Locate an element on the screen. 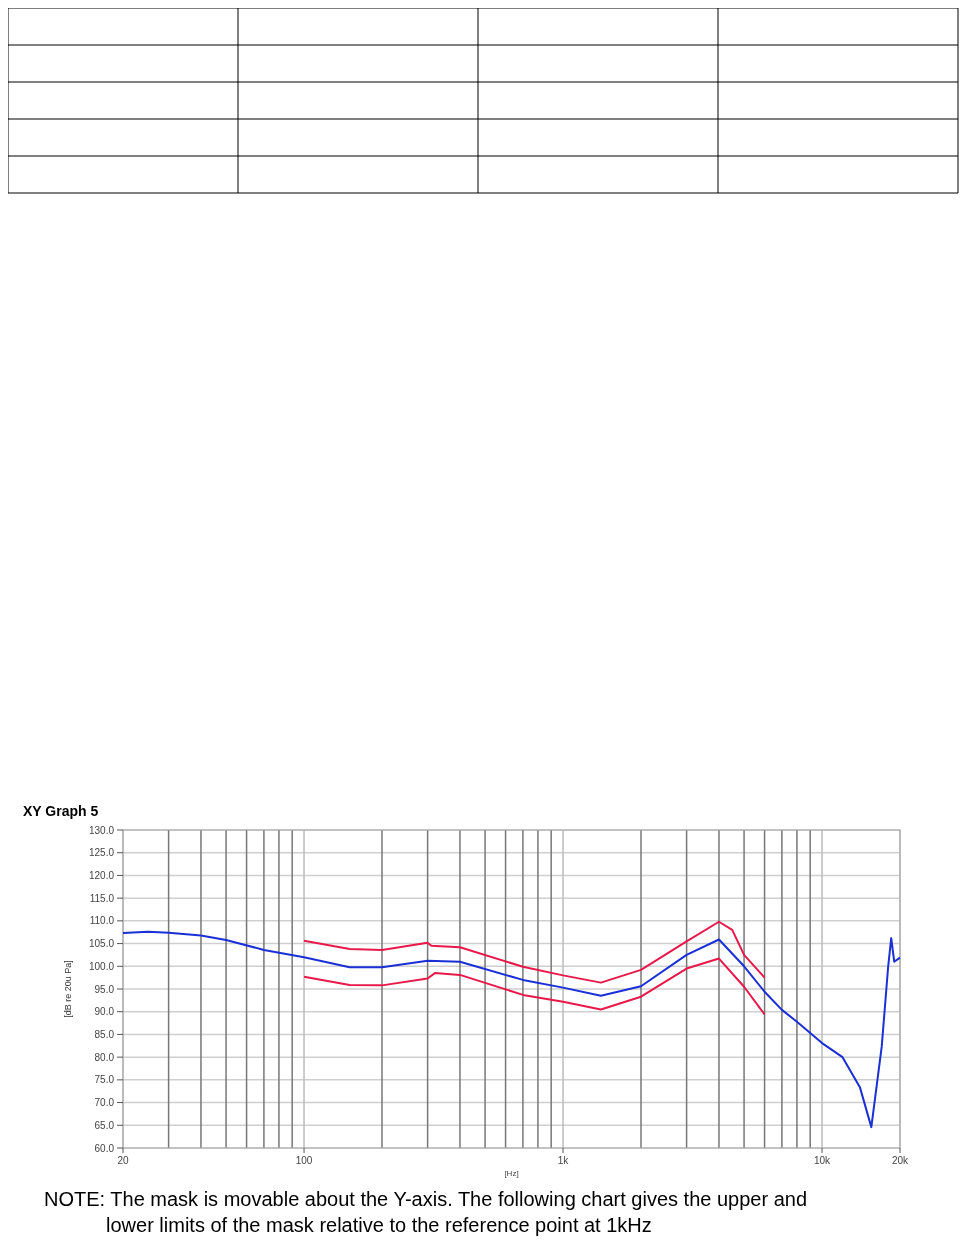 The height and width of the screenshot is (1250, 976). x-tick-label: 100 is located at coordinates (304, 1160).